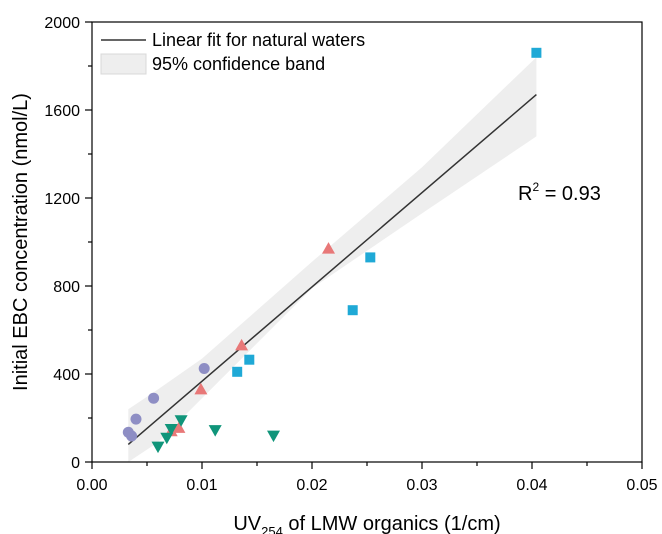 This screenshot has height=534, width=662. What do you see at coordinates (258, 40) in the screenshot?
I see `legend-label-fit: Linear fit for natural waters` at bounding box center [258, 40].